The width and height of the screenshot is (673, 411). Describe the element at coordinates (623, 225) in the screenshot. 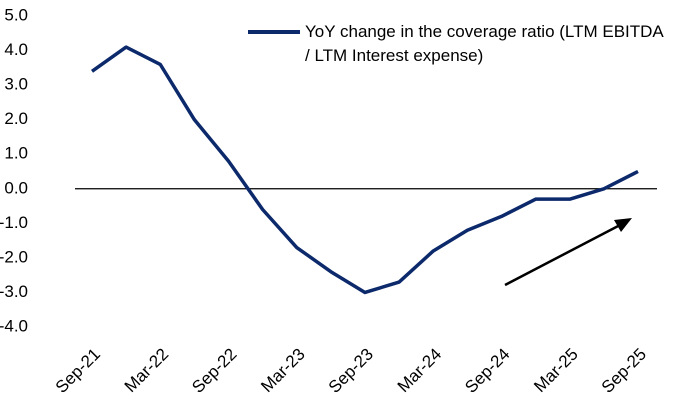

I see `trend-arrowhead` at that location.